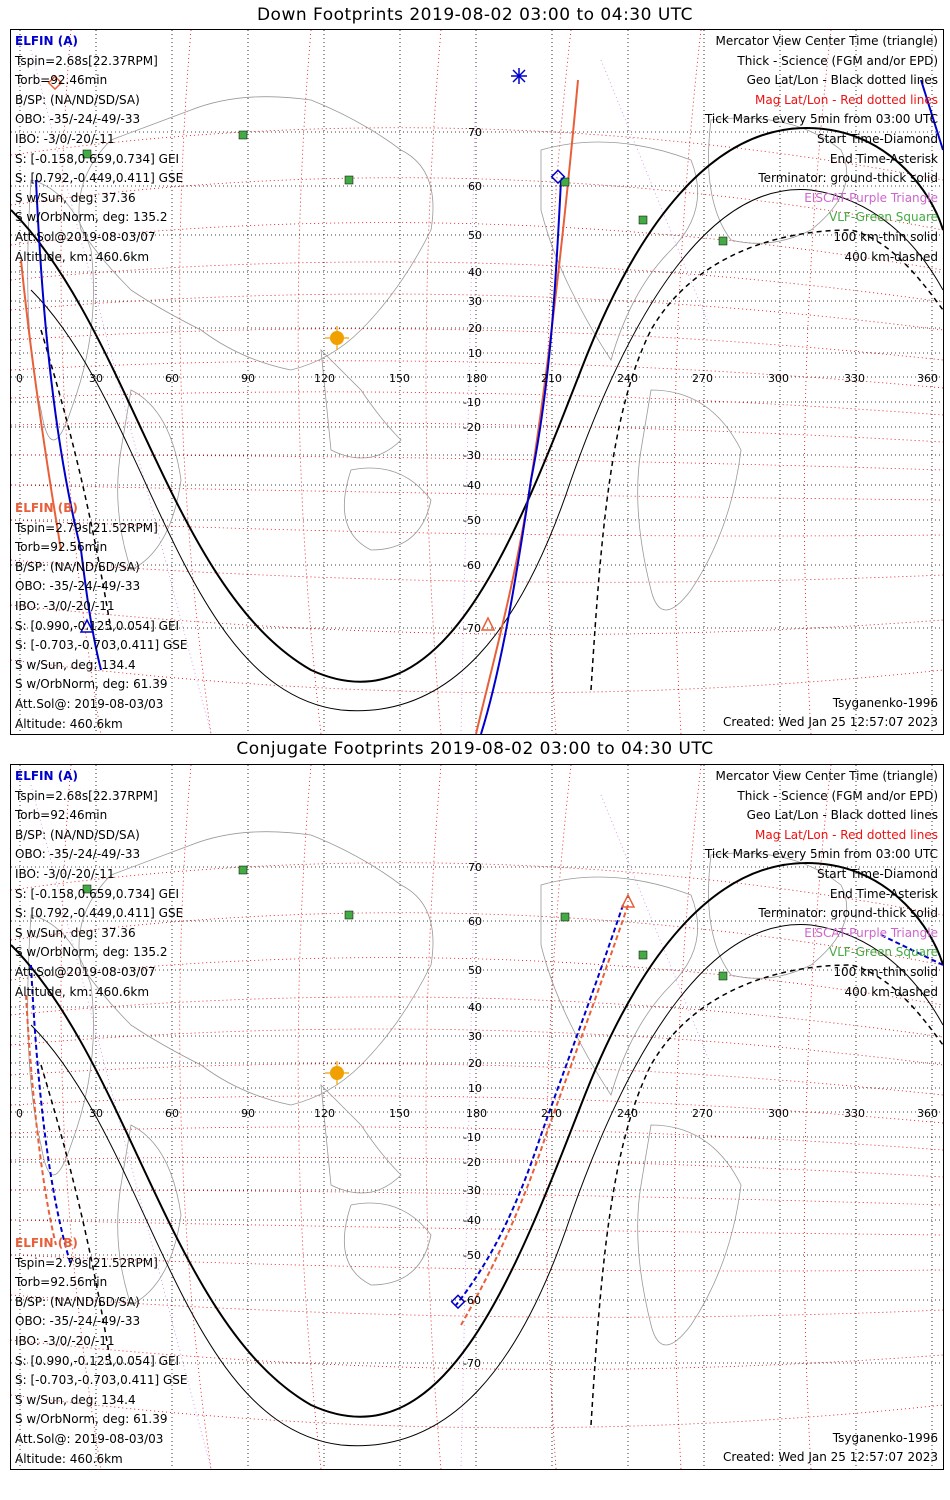  I want to click on sun-icon, so click(337, 1073).